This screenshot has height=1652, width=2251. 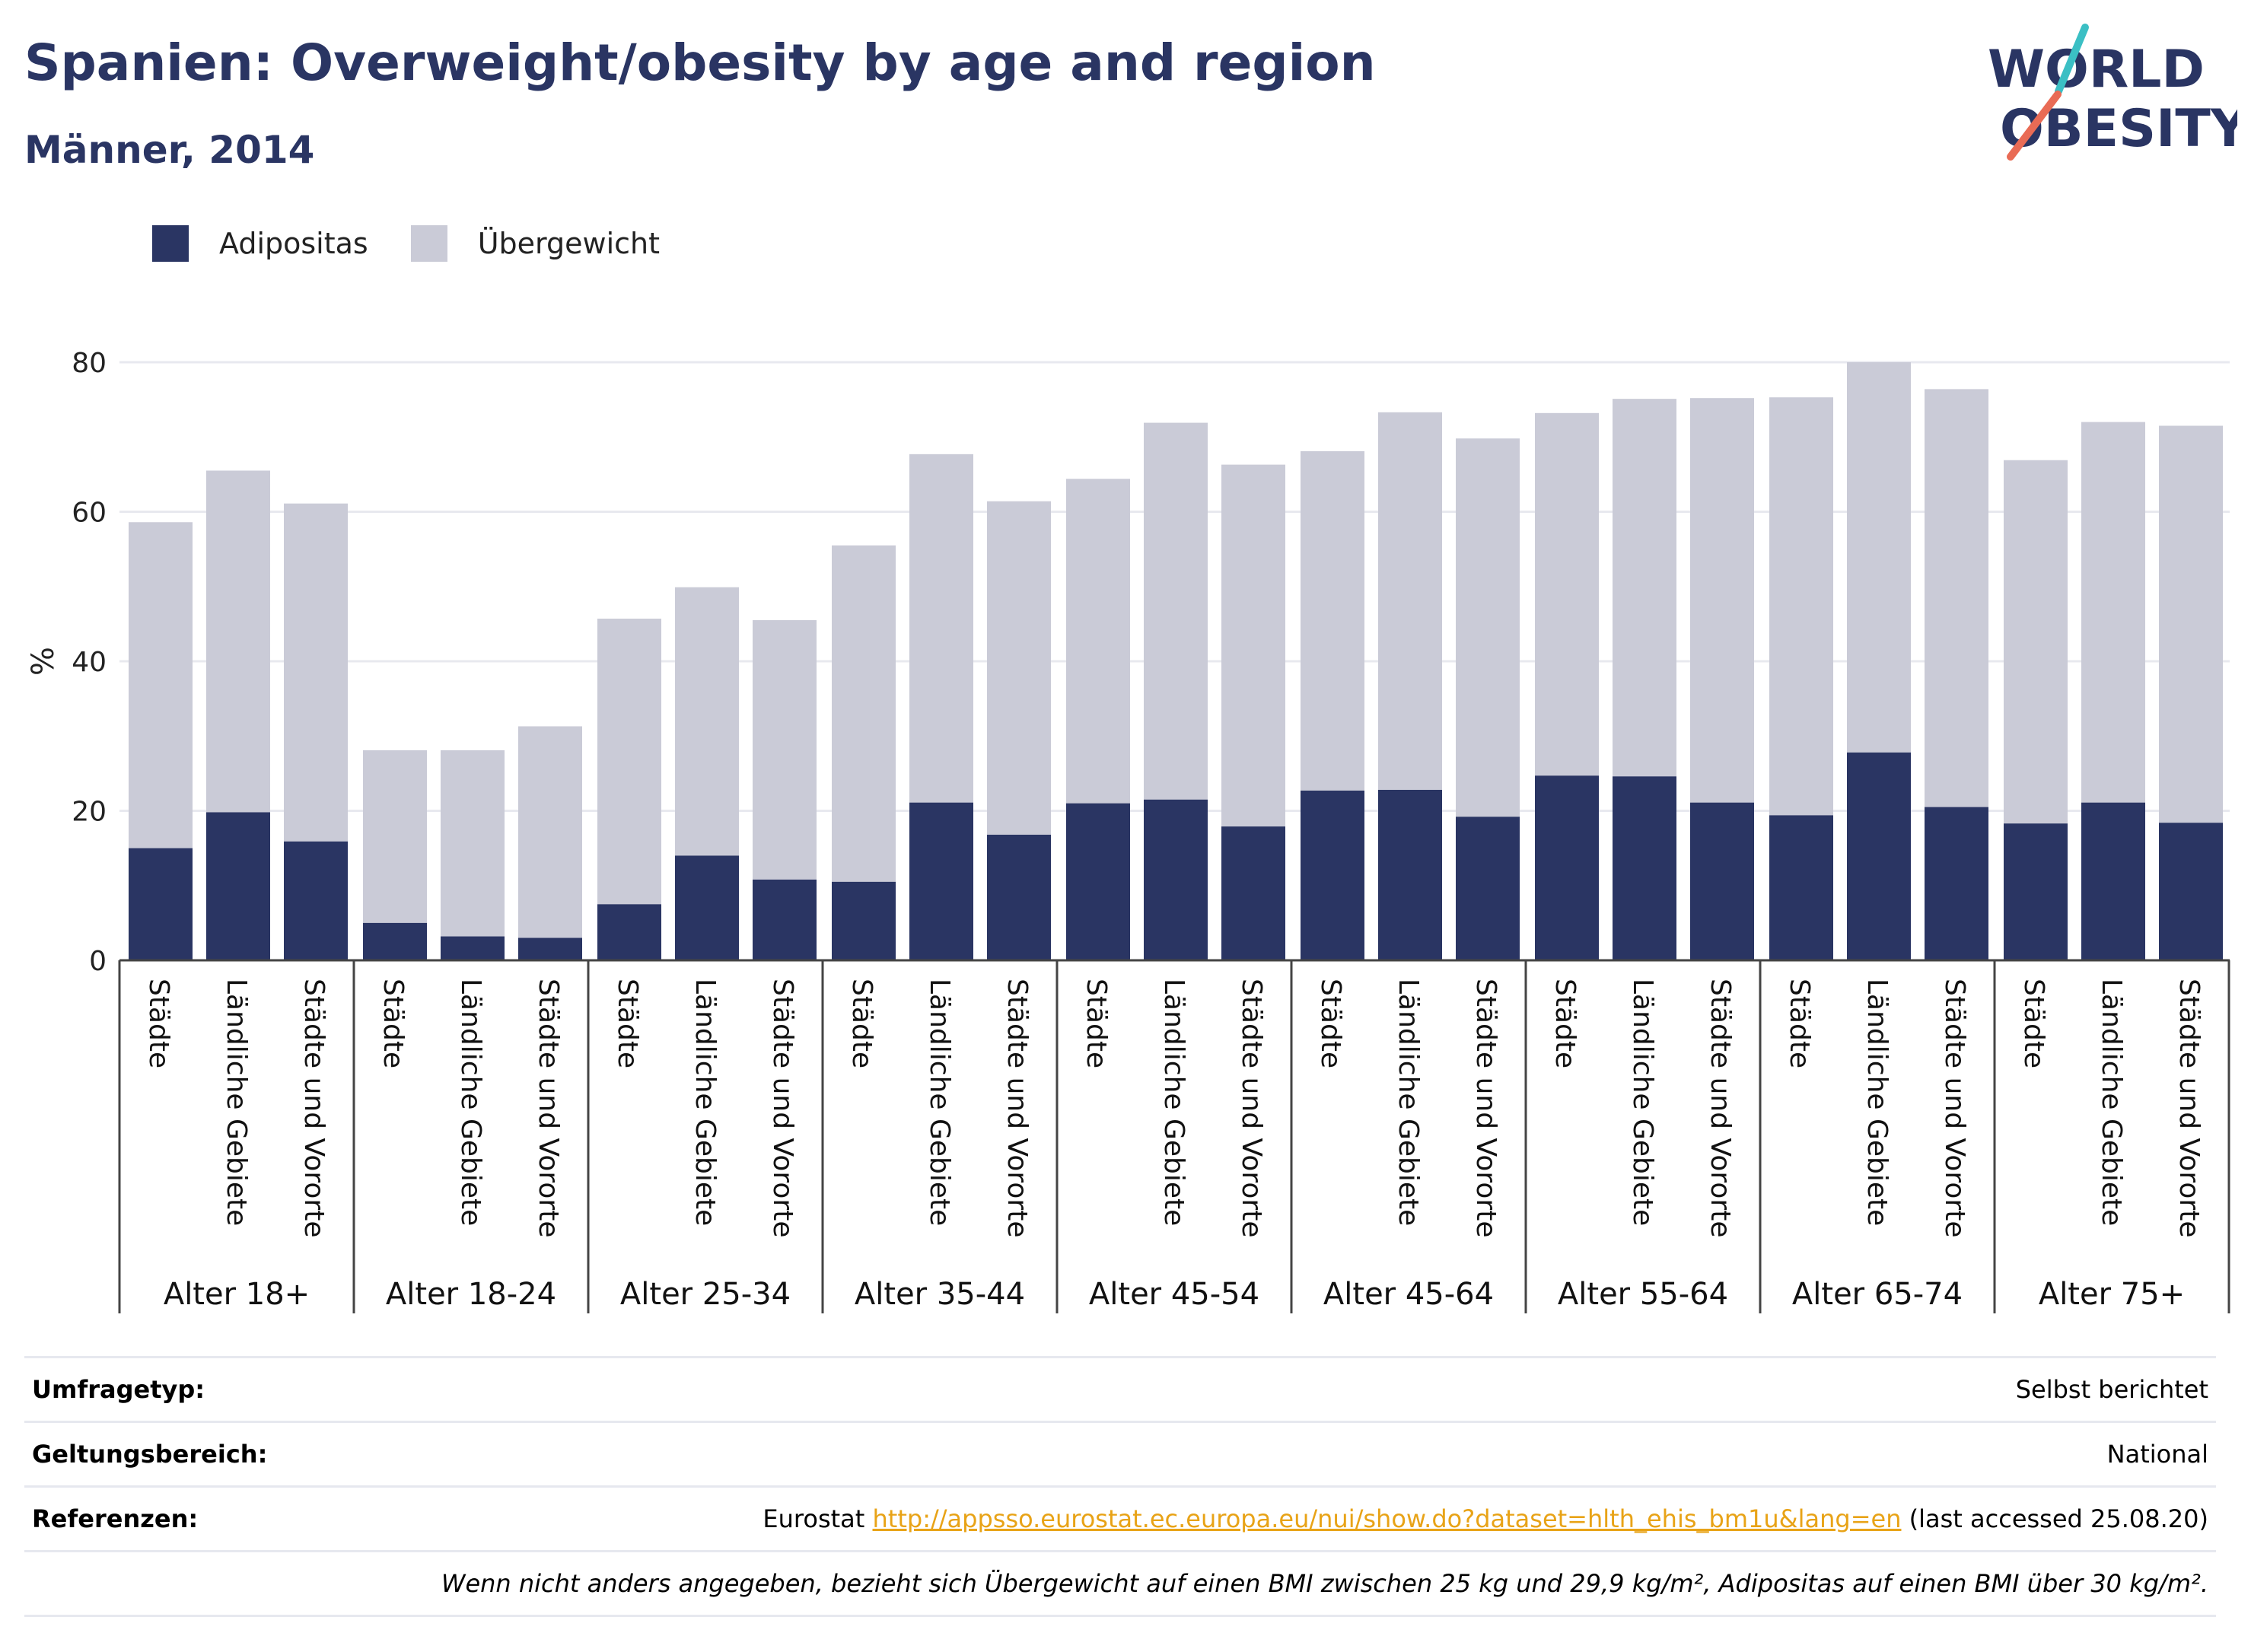 I want to click on legend-item-uebergewicht: Übergewicht, so click(x=535, y=244).